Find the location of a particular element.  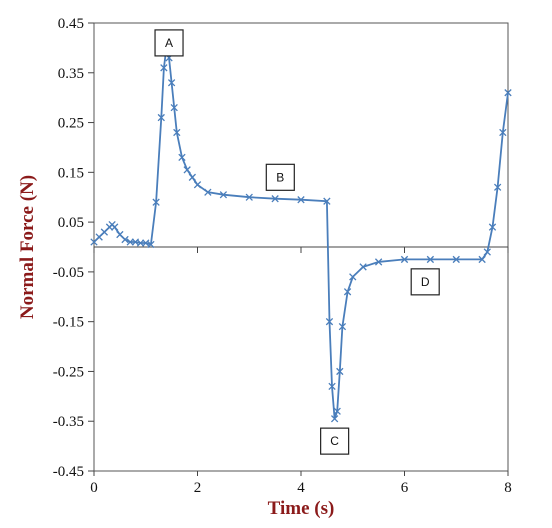

annotation-a: A is located at coordinates (169, 43).